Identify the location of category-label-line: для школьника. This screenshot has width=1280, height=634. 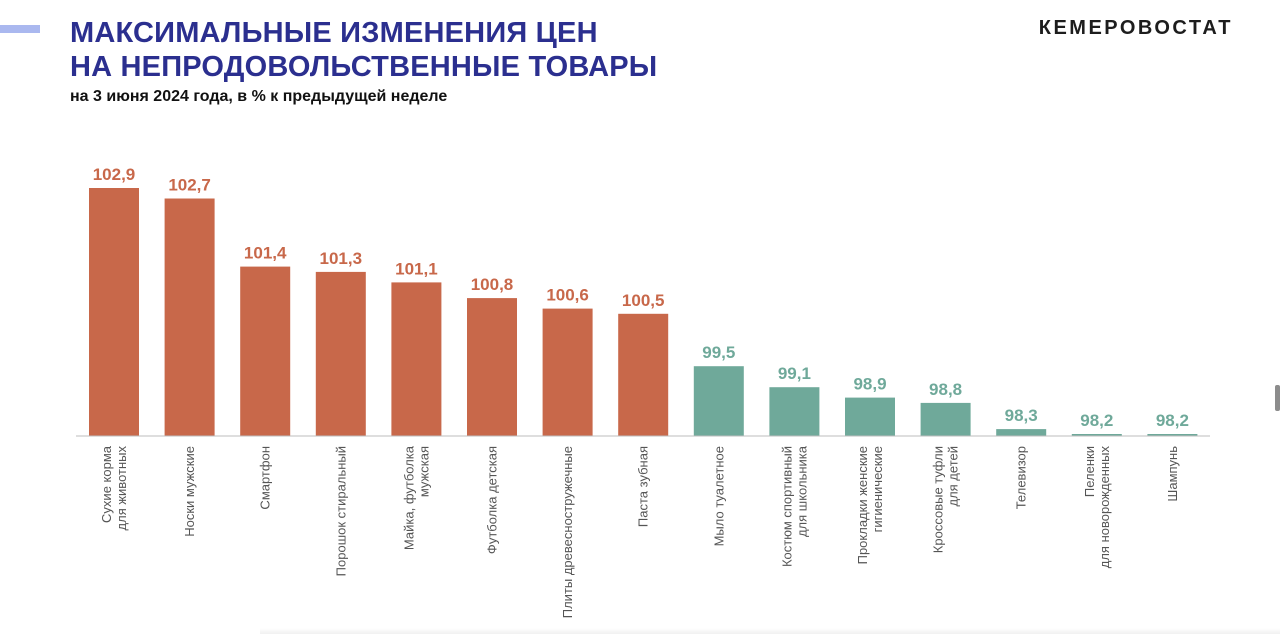
(801, 491).